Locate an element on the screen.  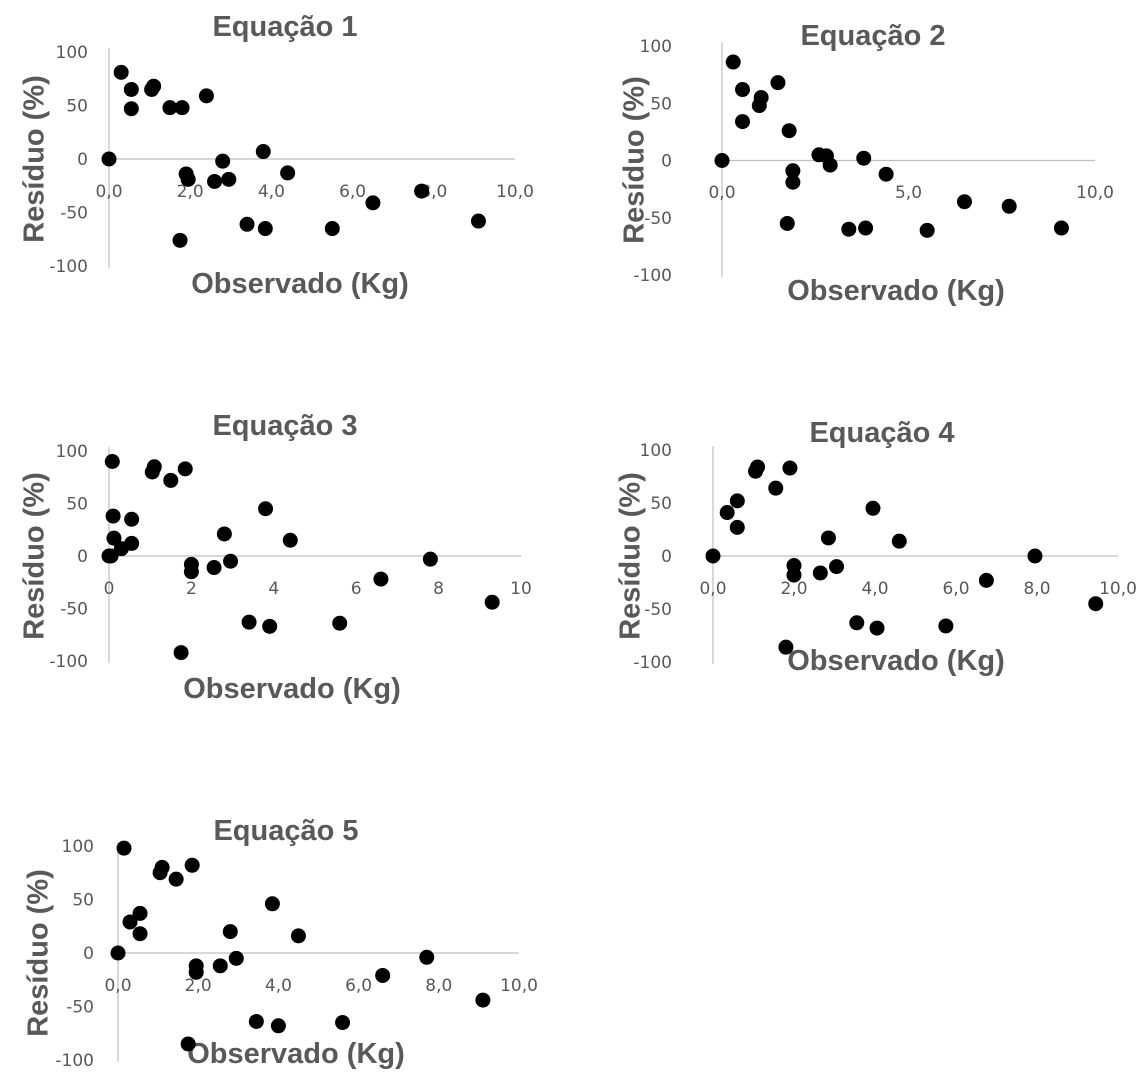
x-tick-label: 10 is located at coordinates (521, 589).